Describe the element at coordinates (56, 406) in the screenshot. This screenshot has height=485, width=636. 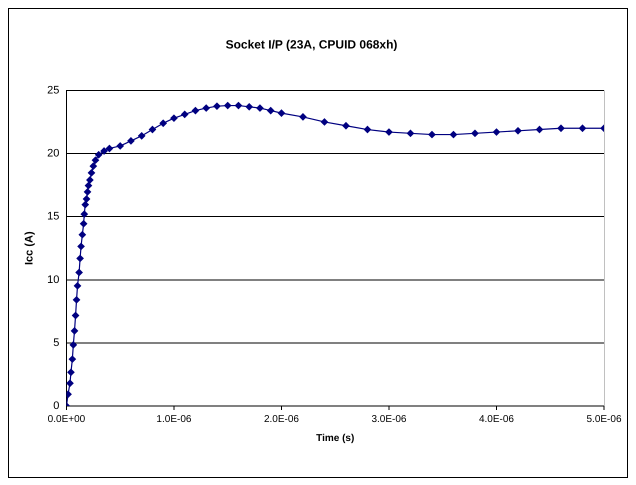
I see `y-tick-label: 0` at that location.